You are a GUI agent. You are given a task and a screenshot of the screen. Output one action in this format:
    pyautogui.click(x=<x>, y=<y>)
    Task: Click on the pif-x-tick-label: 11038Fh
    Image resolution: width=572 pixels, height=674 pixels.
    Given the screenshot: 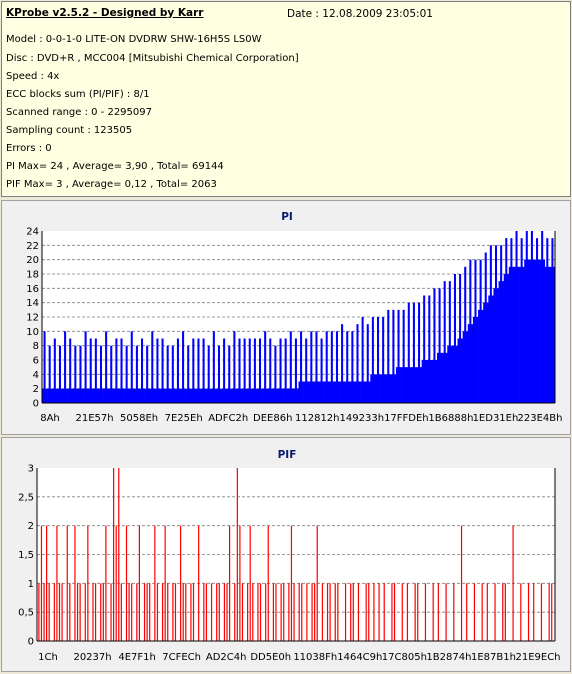 What is the action you would take?
    pyautogui.click(x=315, y=657)
    